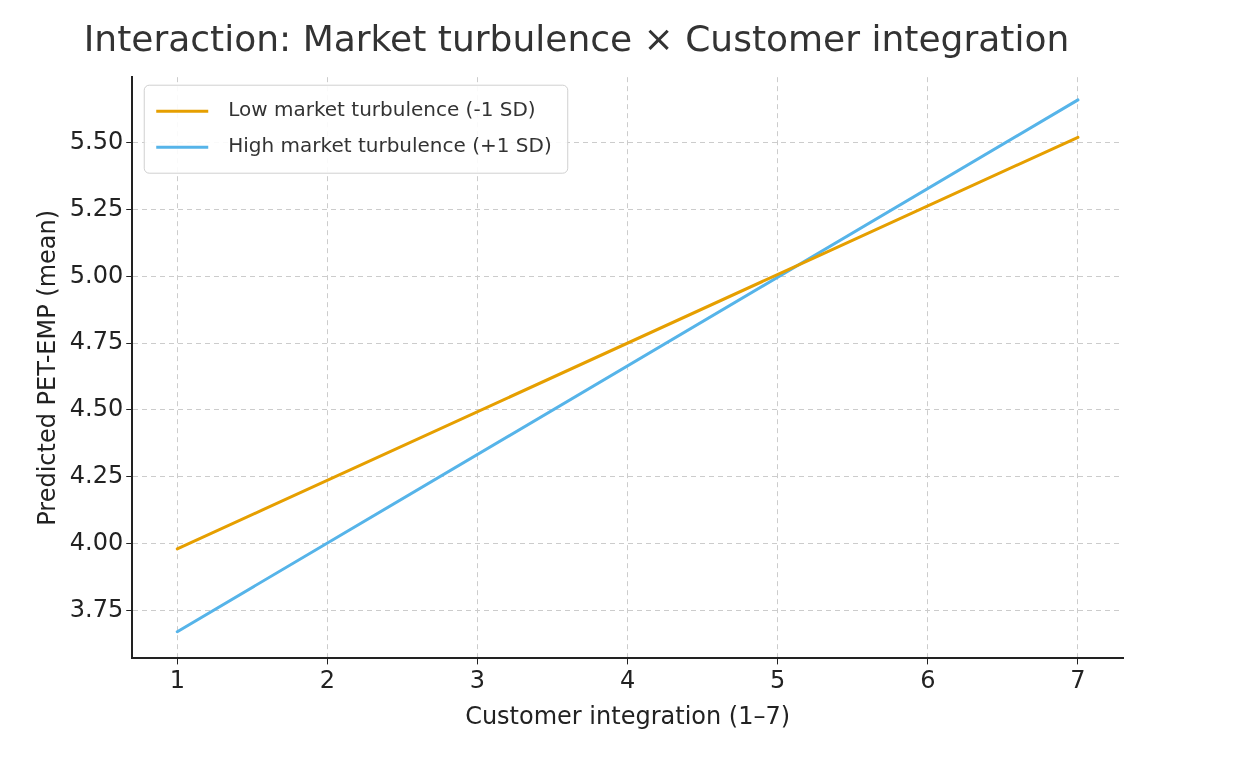 This screenshot has height=776, width=1253. What do you see at coordinates (96, 207) in the screenshot?
I see `y-tick-label: 5.25` at bounding box center [96, 207].